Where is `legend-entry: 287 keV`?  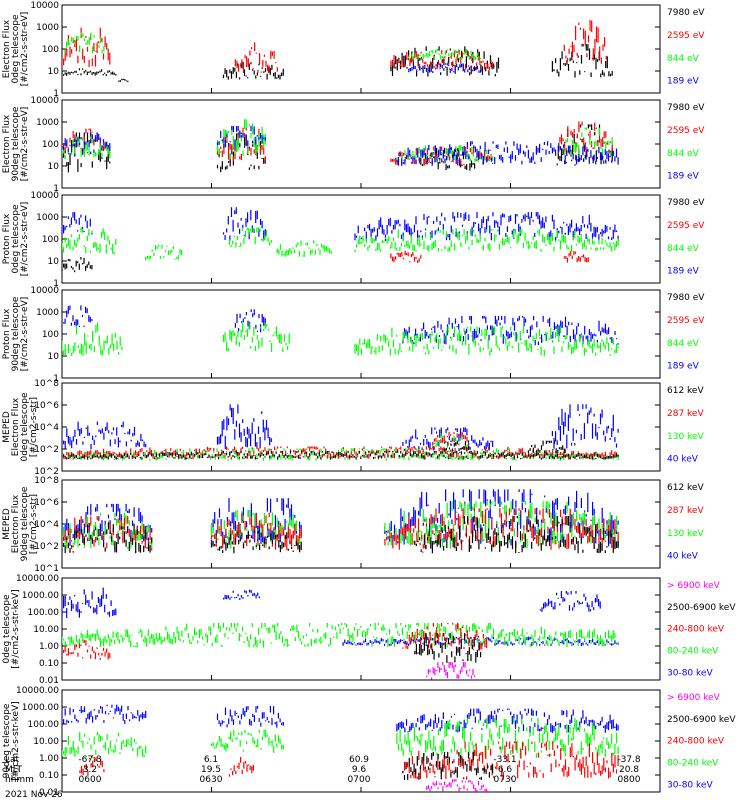 legend-entry: 287 keV is located at coordinates (685, 511).